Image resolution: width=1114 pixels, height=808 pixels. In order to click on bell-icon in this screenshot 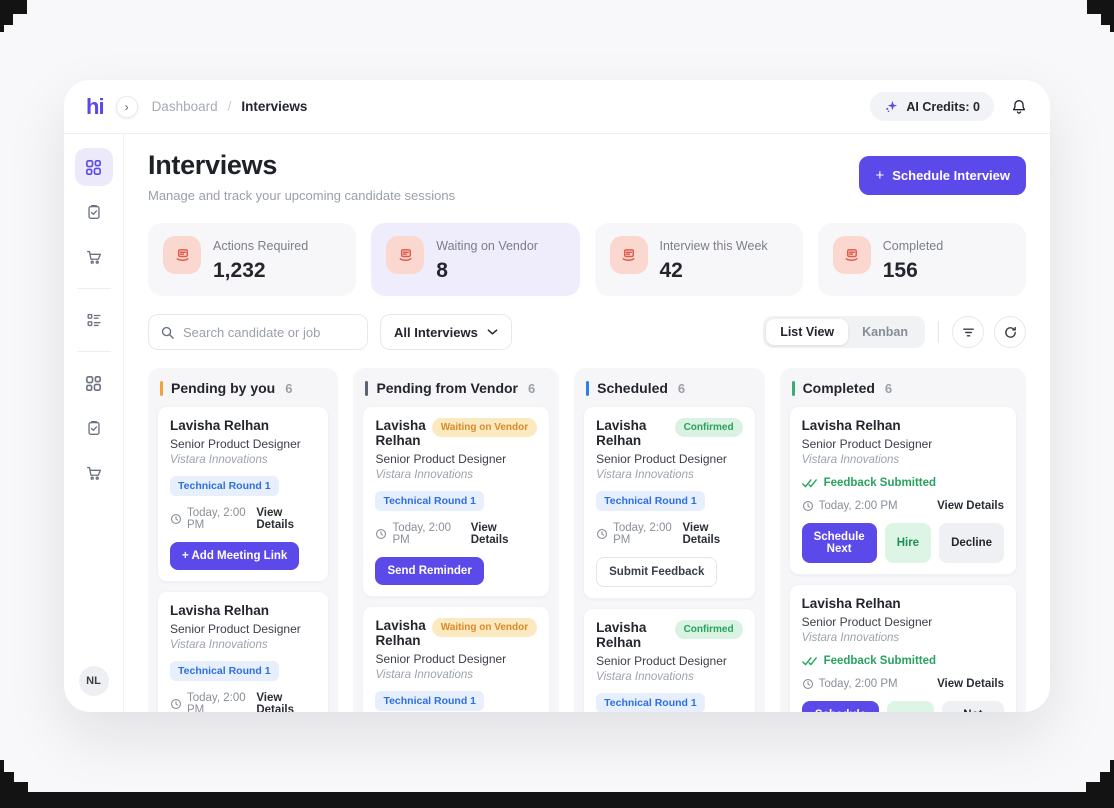, I will do `click(1019, 107)`.